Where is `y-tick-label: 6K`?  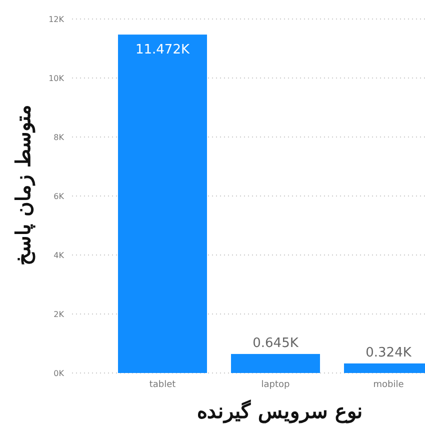
y-tick-label: 6K is located at coordinates (59, 196).